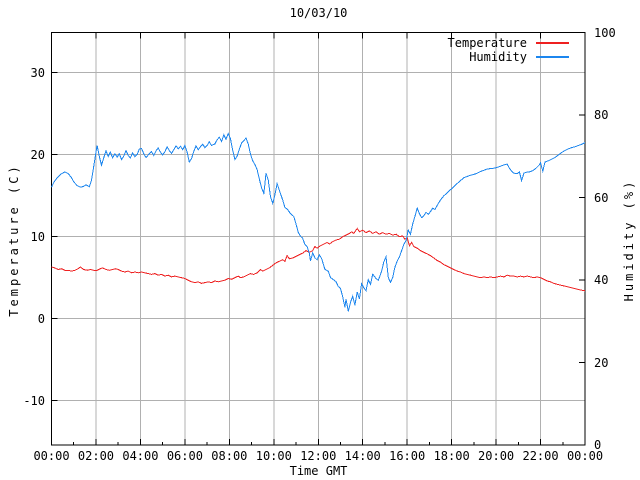 This screenshot has height=480, width=640. I want to click on legend-label-temperature: Temperature, so click(487, 43).